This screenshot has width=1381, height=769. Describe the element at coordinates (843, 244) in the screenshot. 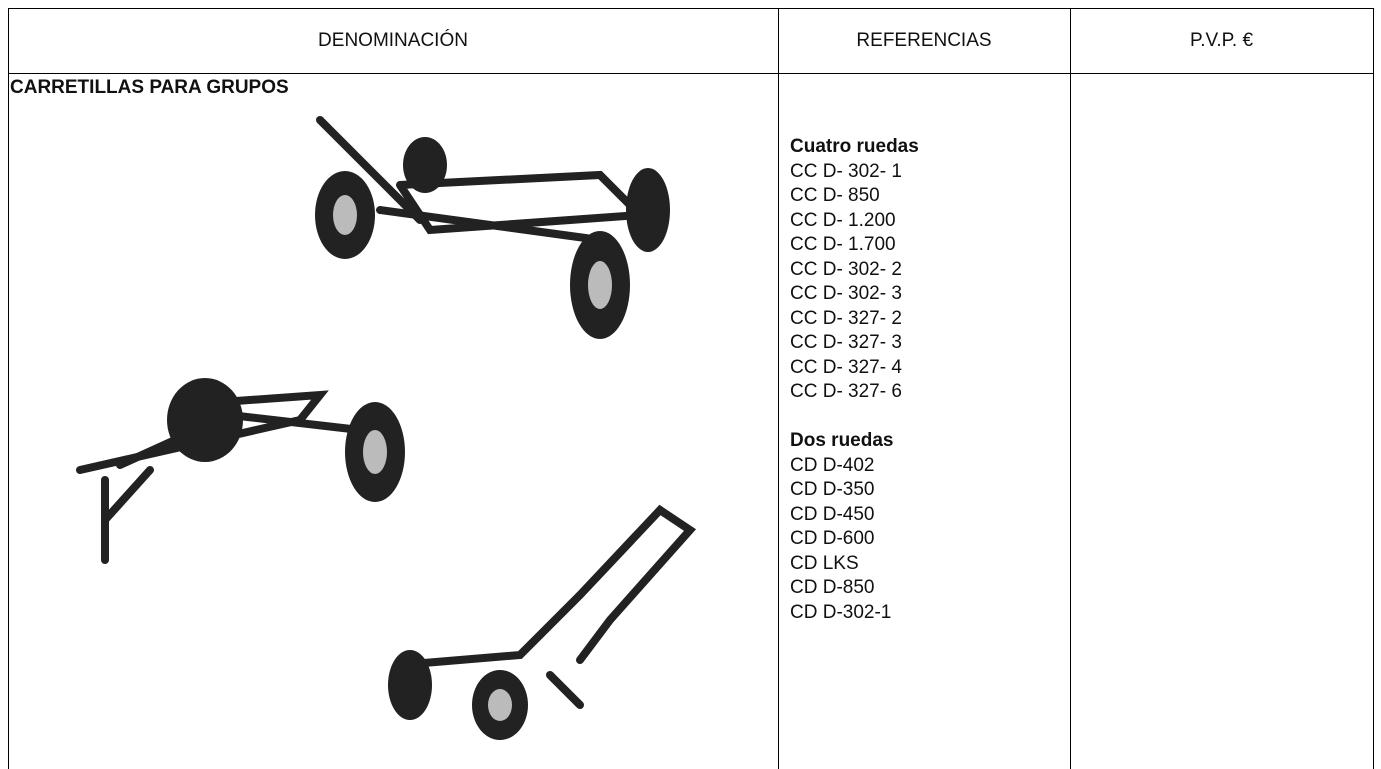

I see `reference: CC D- 1.700` at that location.